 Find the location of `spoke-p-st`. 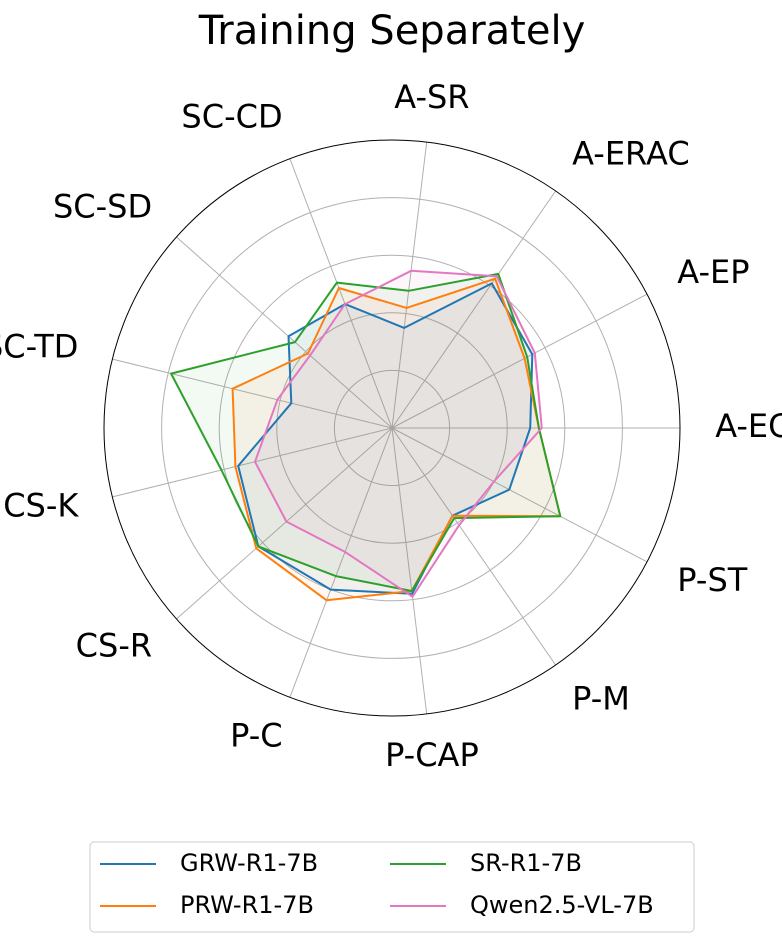

spoke-p-st is located at coordinates (519, 495).